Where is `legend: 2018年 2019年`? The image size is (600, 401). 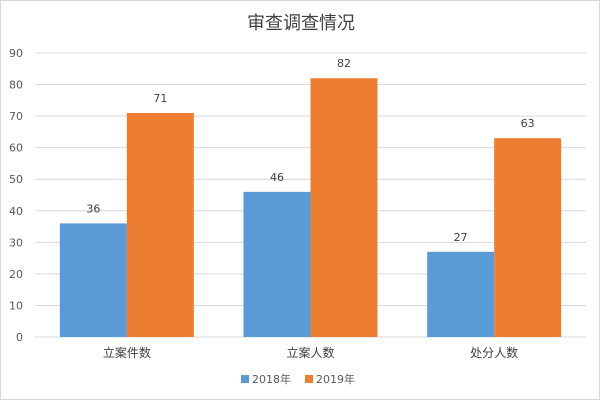
legend: 2018年 2019年 is located at coordinates (298, 379).